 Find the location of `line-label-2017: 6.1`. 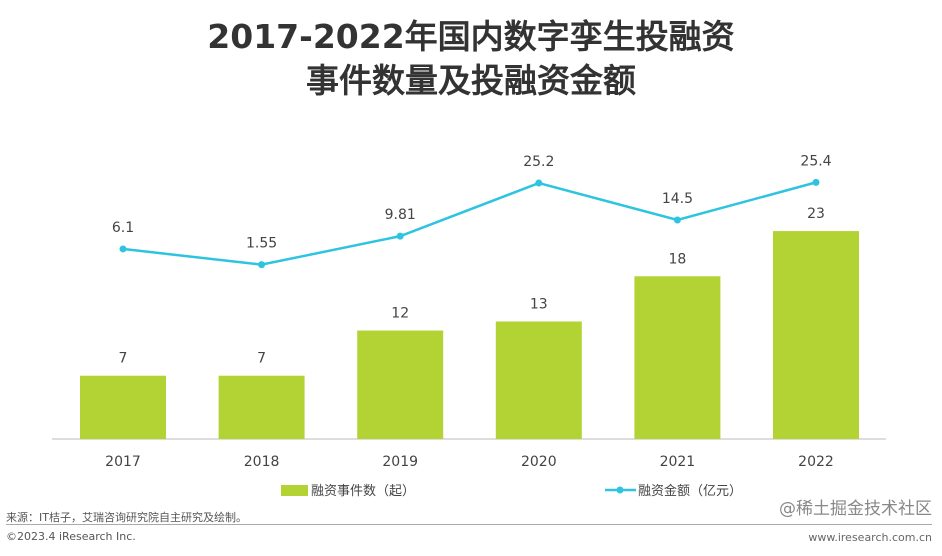

line-label-2017: 6.1 is located at coordinates (123, 228).